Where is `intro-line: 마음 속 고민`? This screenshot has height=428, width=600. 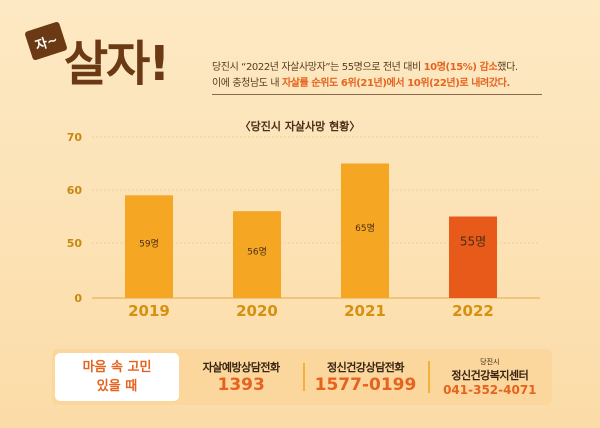 intro-line: 마음 속 고민 is located at coordinates (117, 367).